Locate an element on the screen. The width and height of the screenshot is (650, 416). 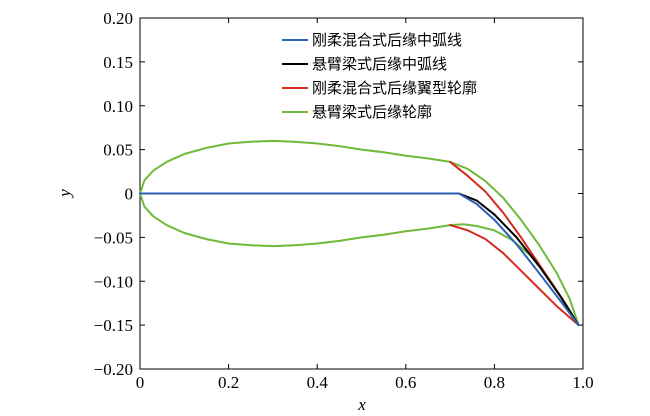
x-tick-label: 0.2 is located at coordinates (228, 382).